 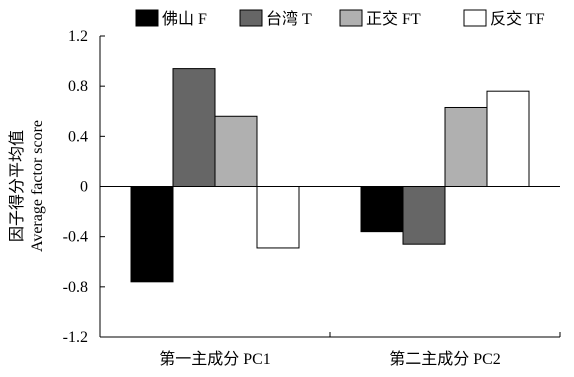 I want to click on y-tick-label: 0.4, so click(x=78, y=136).